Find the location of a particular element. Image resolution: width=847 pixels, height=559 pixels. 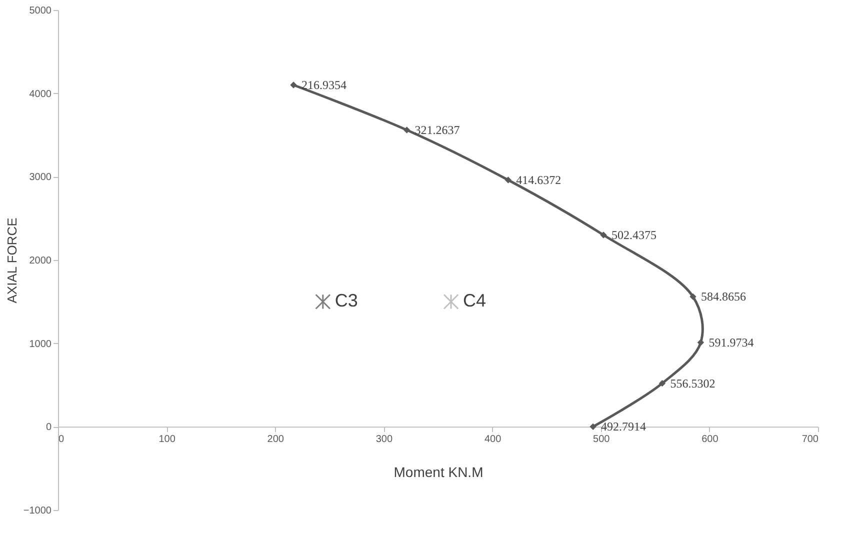

annotation: 556.5302 is located at coordinates (693, 383).